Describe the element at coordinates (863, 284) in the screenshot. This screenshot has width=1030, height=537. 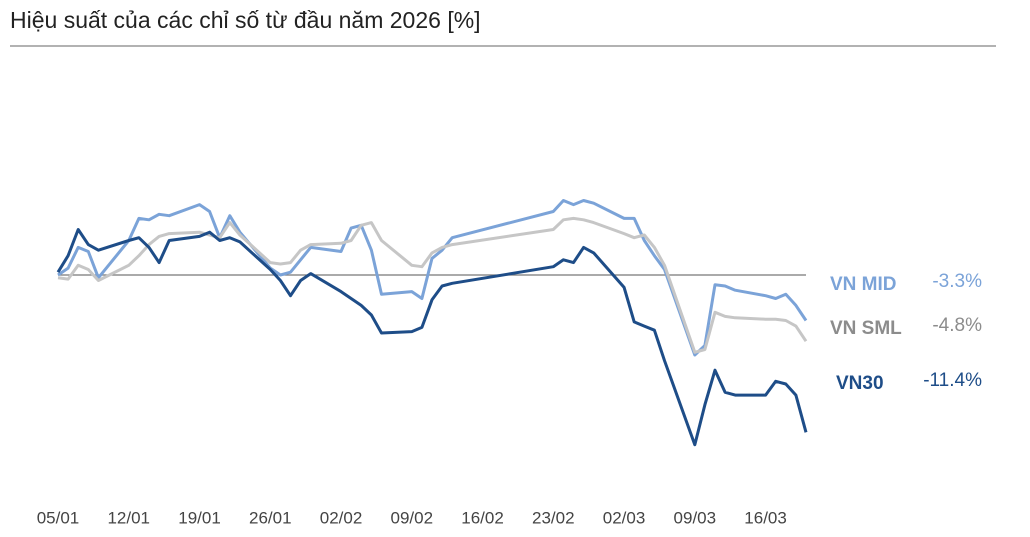
I see `legend-label: VN MID` at that location.